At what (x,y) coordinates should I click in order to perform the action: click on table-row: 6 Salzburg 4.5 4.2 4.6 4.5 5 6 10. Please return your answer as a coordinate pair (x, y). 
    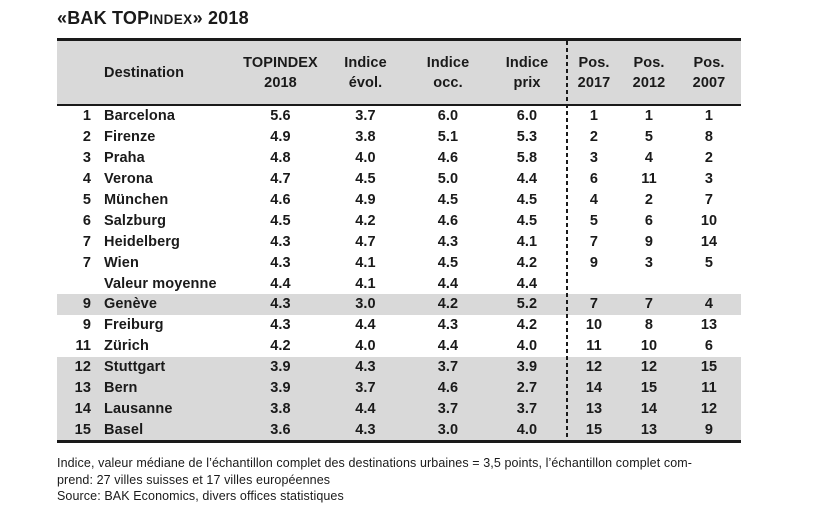
    Looking at the image, I should click on (399, 220).